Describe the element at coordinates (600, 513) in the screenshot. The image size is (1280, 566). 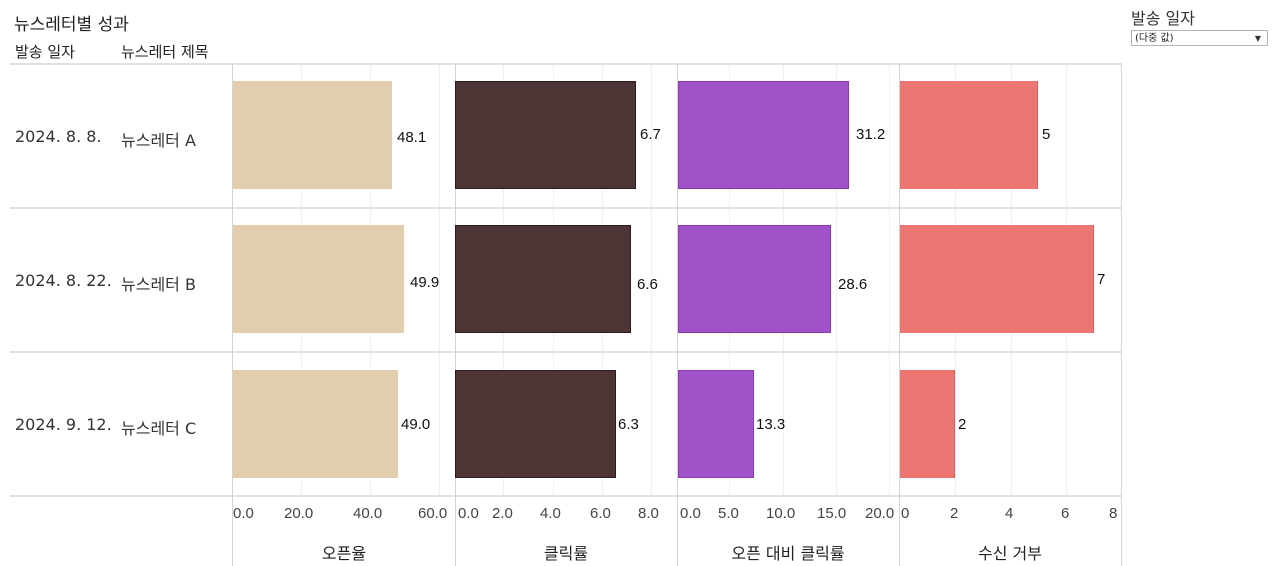
I see `axis-tick: 6.0` at that location.